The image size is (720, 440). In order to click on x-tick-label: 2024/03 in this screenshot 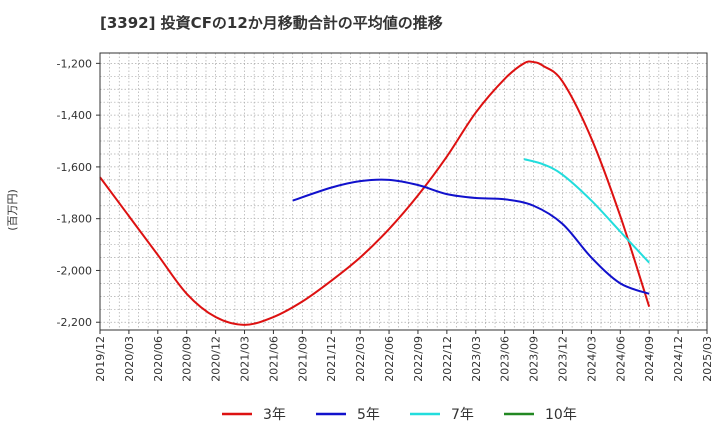, I will do `click(591, 359)`.